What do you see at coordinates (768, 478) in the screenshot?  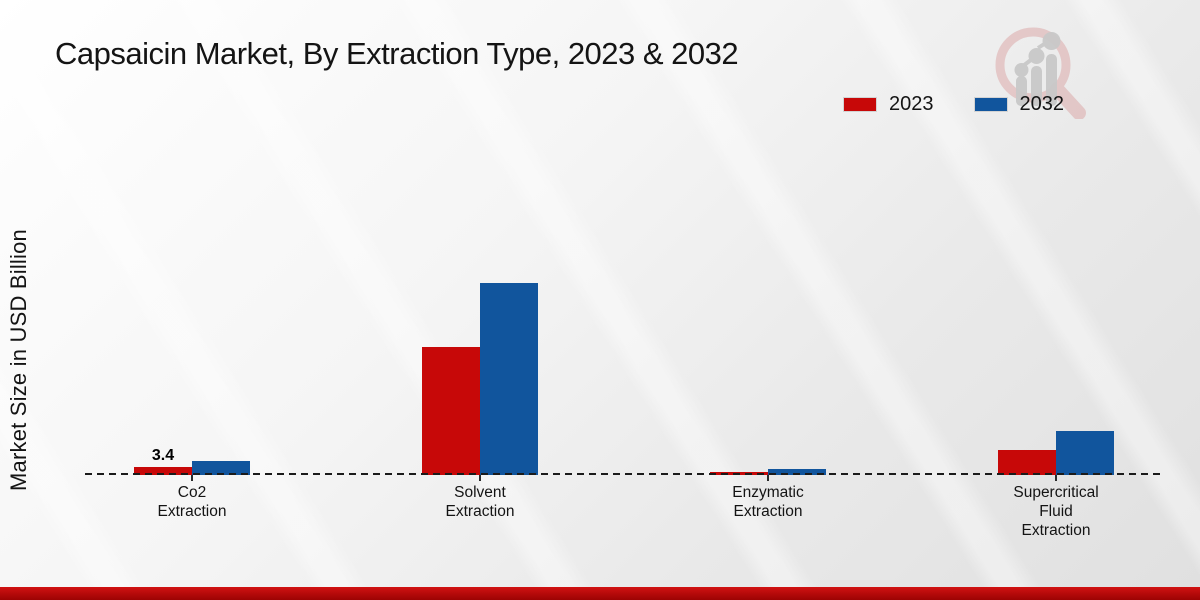 I see `x-axis-tick-enzymatic-extraction` at bounding box center [768, 478].